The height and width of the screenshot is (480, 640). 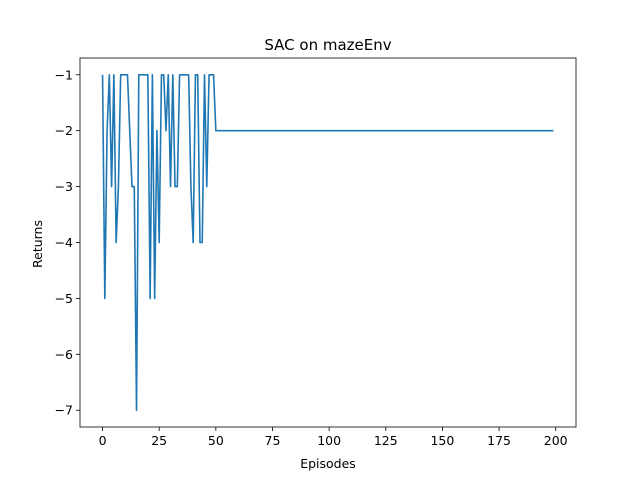 What do you see at coordinates (64, 410) in the screenshot?
I see `y-tick-label: −7` at bounding box center [64, 410].